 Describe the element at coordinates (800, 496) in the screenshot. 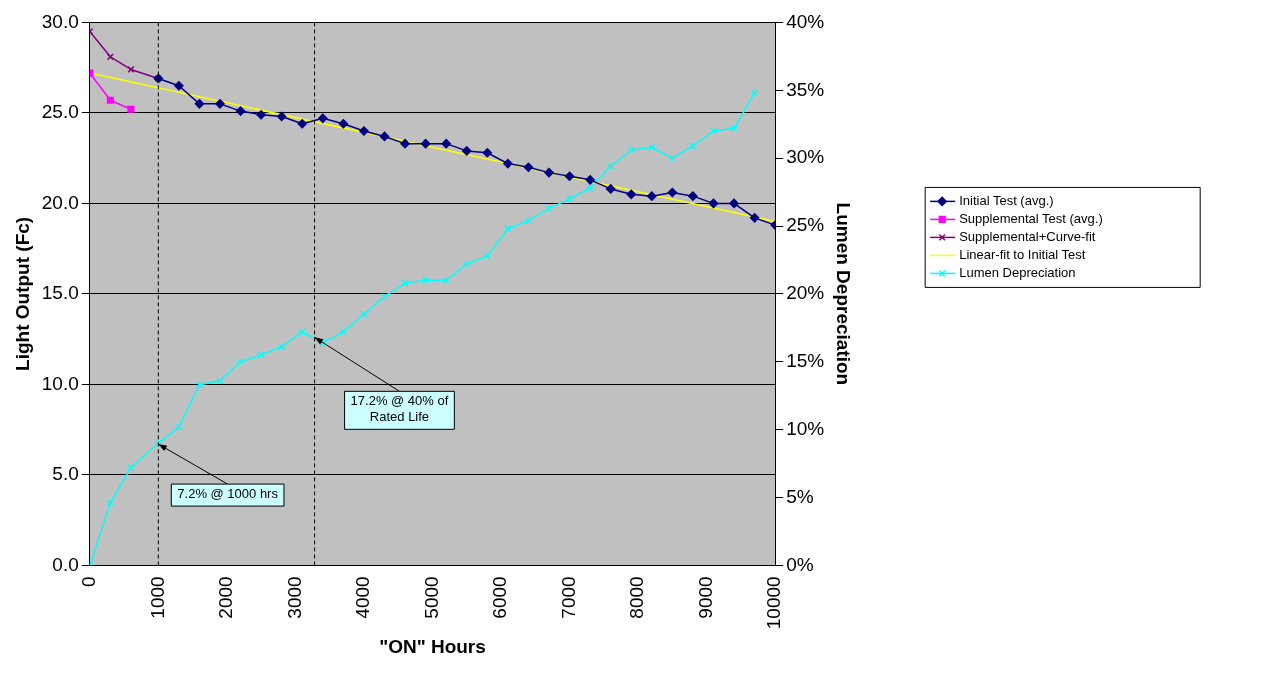

I see `y2-tick-label: 5%` at that location.